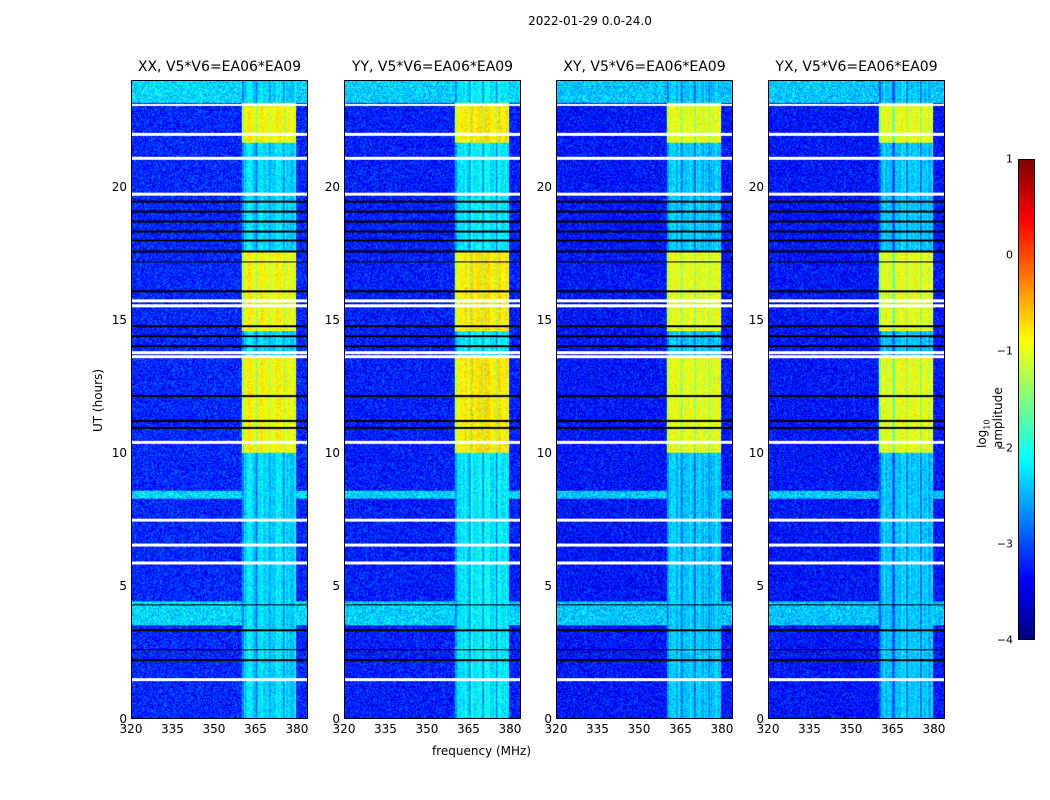 The height and width of the screenshot is (800, 1050). What do you see at coordinates (1009, 159) in the screenshot?
I see `colorbar-tick-label: 1` at bounding box center [1009, 159].